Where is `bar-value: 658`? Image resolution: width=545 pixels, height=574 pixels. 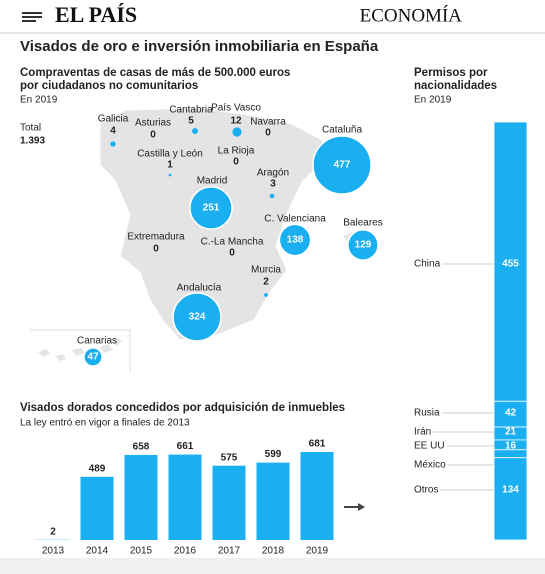 bar-value: 658 is located at coordinates (141, 447).